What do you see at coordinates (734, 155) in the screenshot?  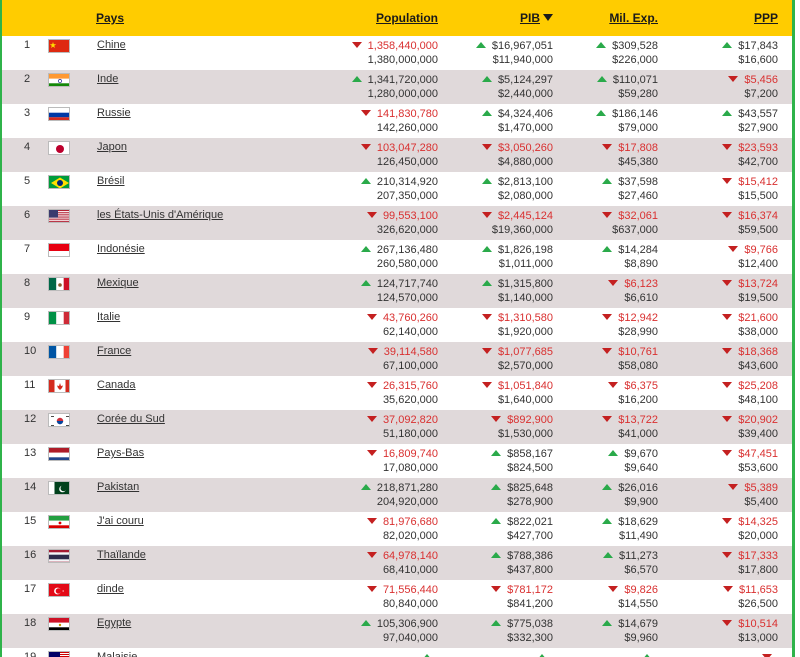 I see `ppp-cell: $23,593 $42,700` at bounding box center [734, 155].